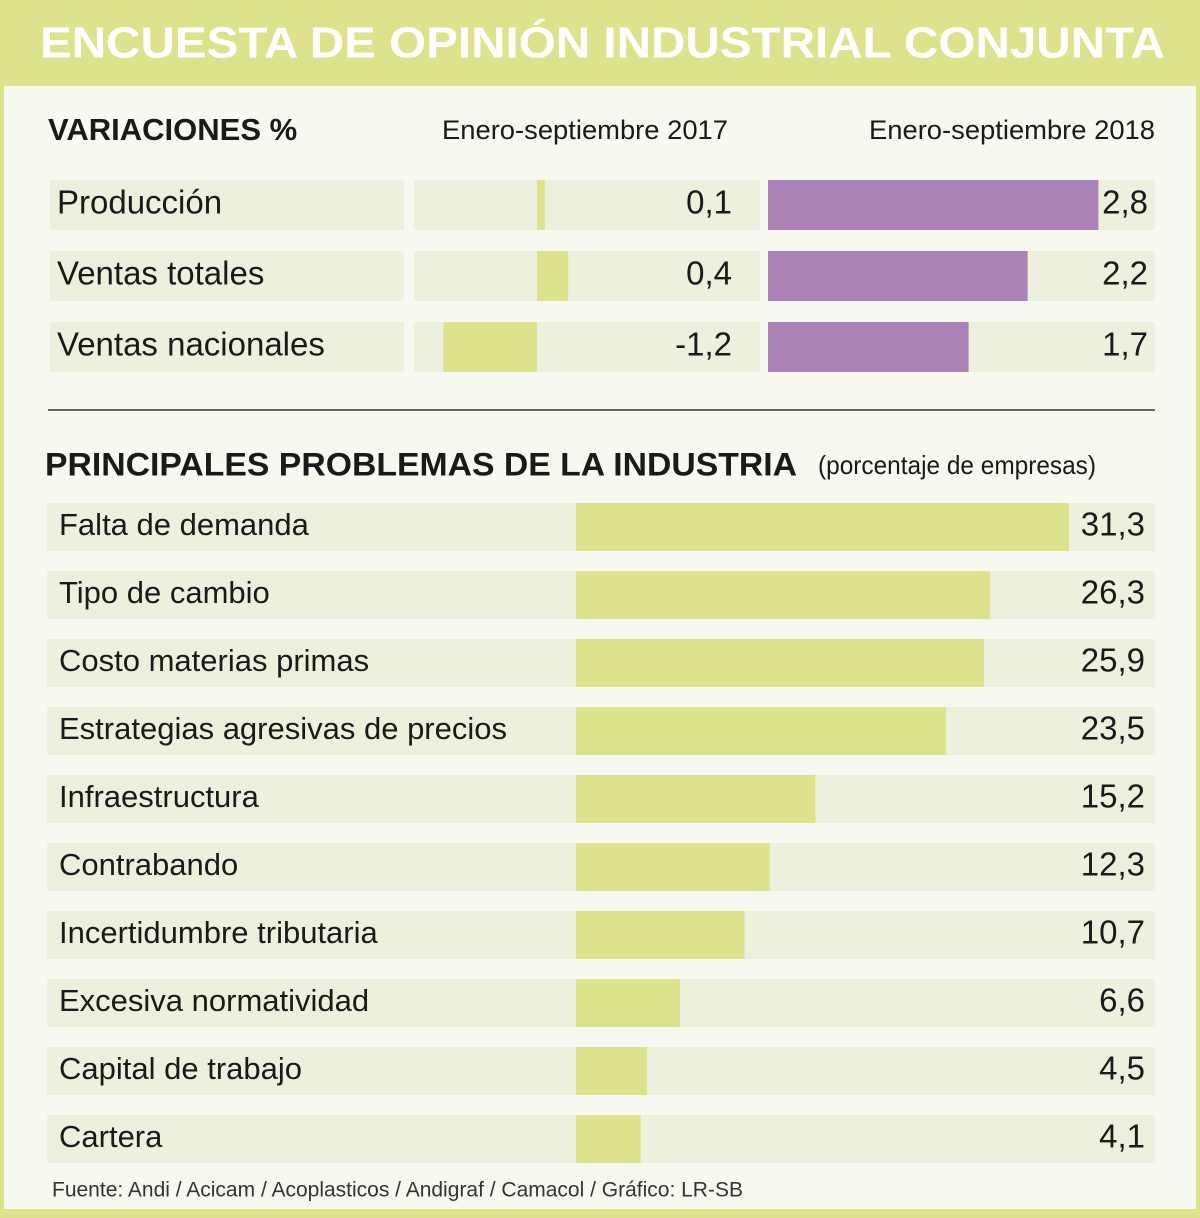 This screenshot has width=1200, height=1218. I want to click on category-label: Ventas totales, so click(160, 273).